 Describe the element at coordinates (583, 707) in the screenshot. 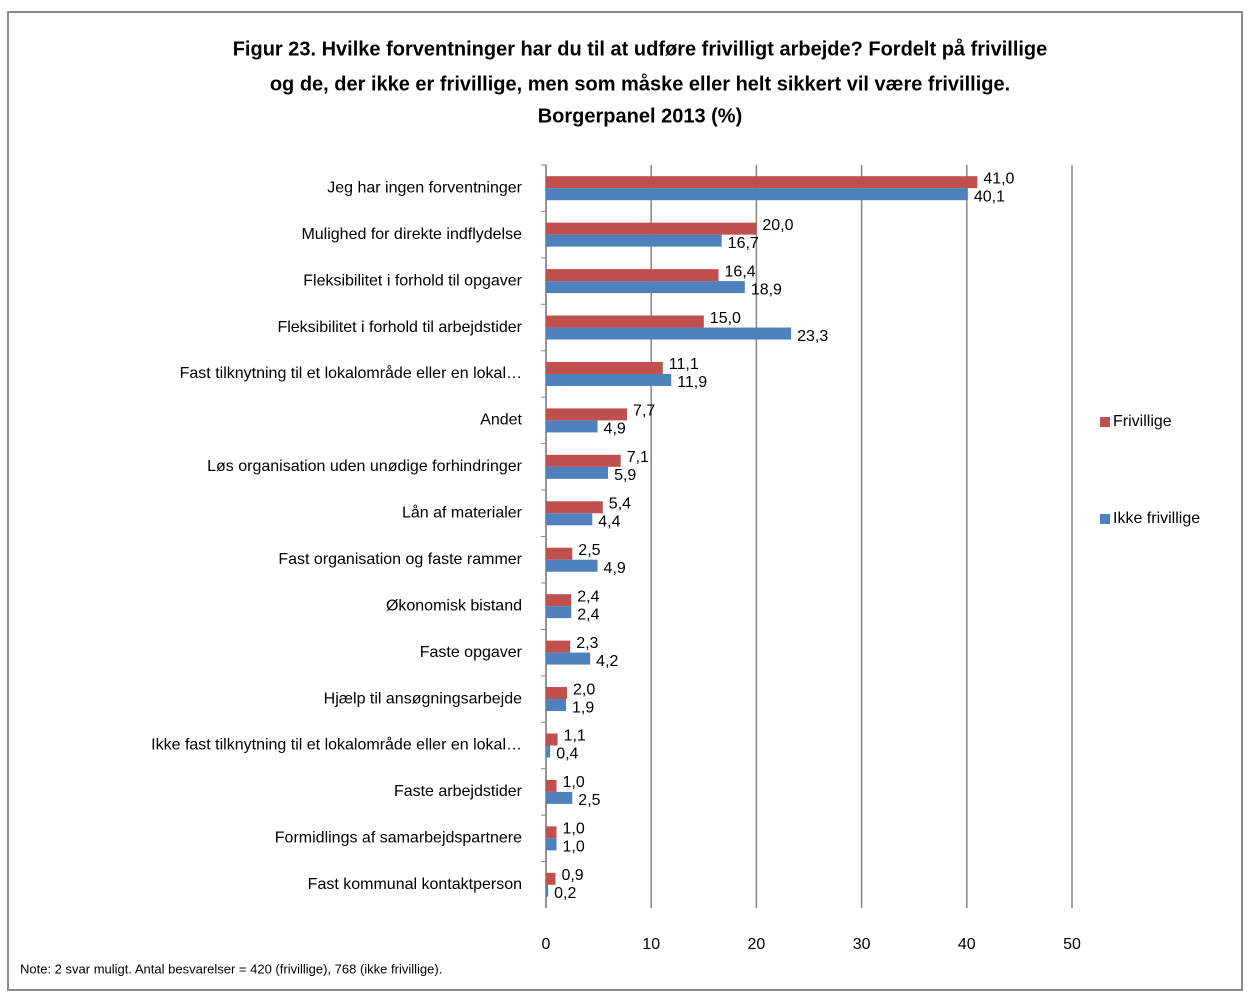

I see `value-label: 1,9` at that location.